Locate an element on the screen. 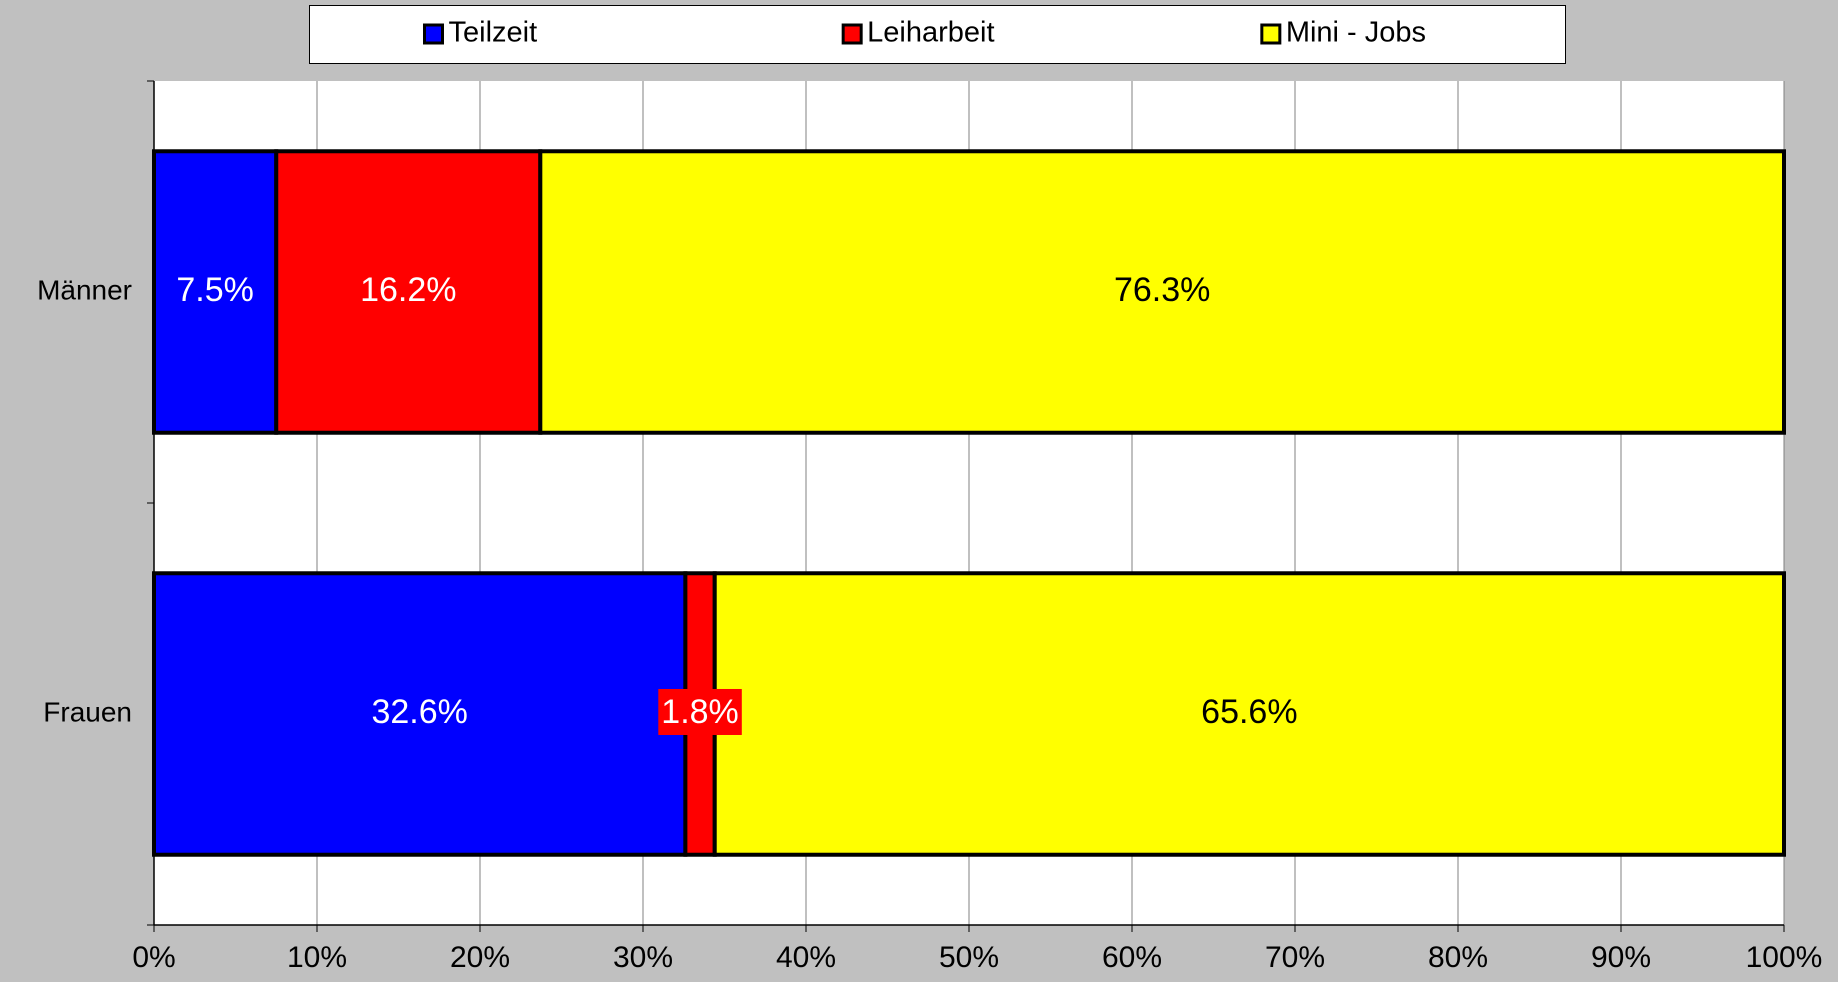  value-label: 76.3% is located at coordinates (1162, 290).